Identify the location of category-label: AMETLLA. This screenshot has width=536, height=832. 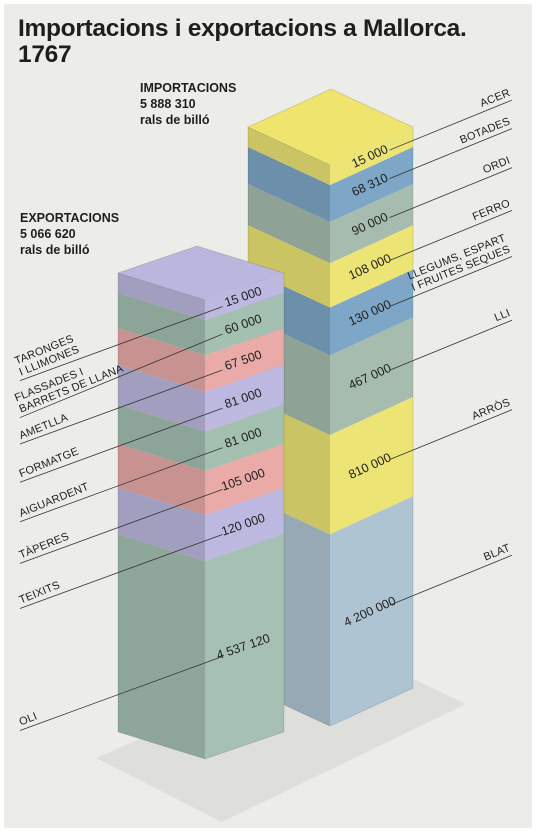
(44, 426).